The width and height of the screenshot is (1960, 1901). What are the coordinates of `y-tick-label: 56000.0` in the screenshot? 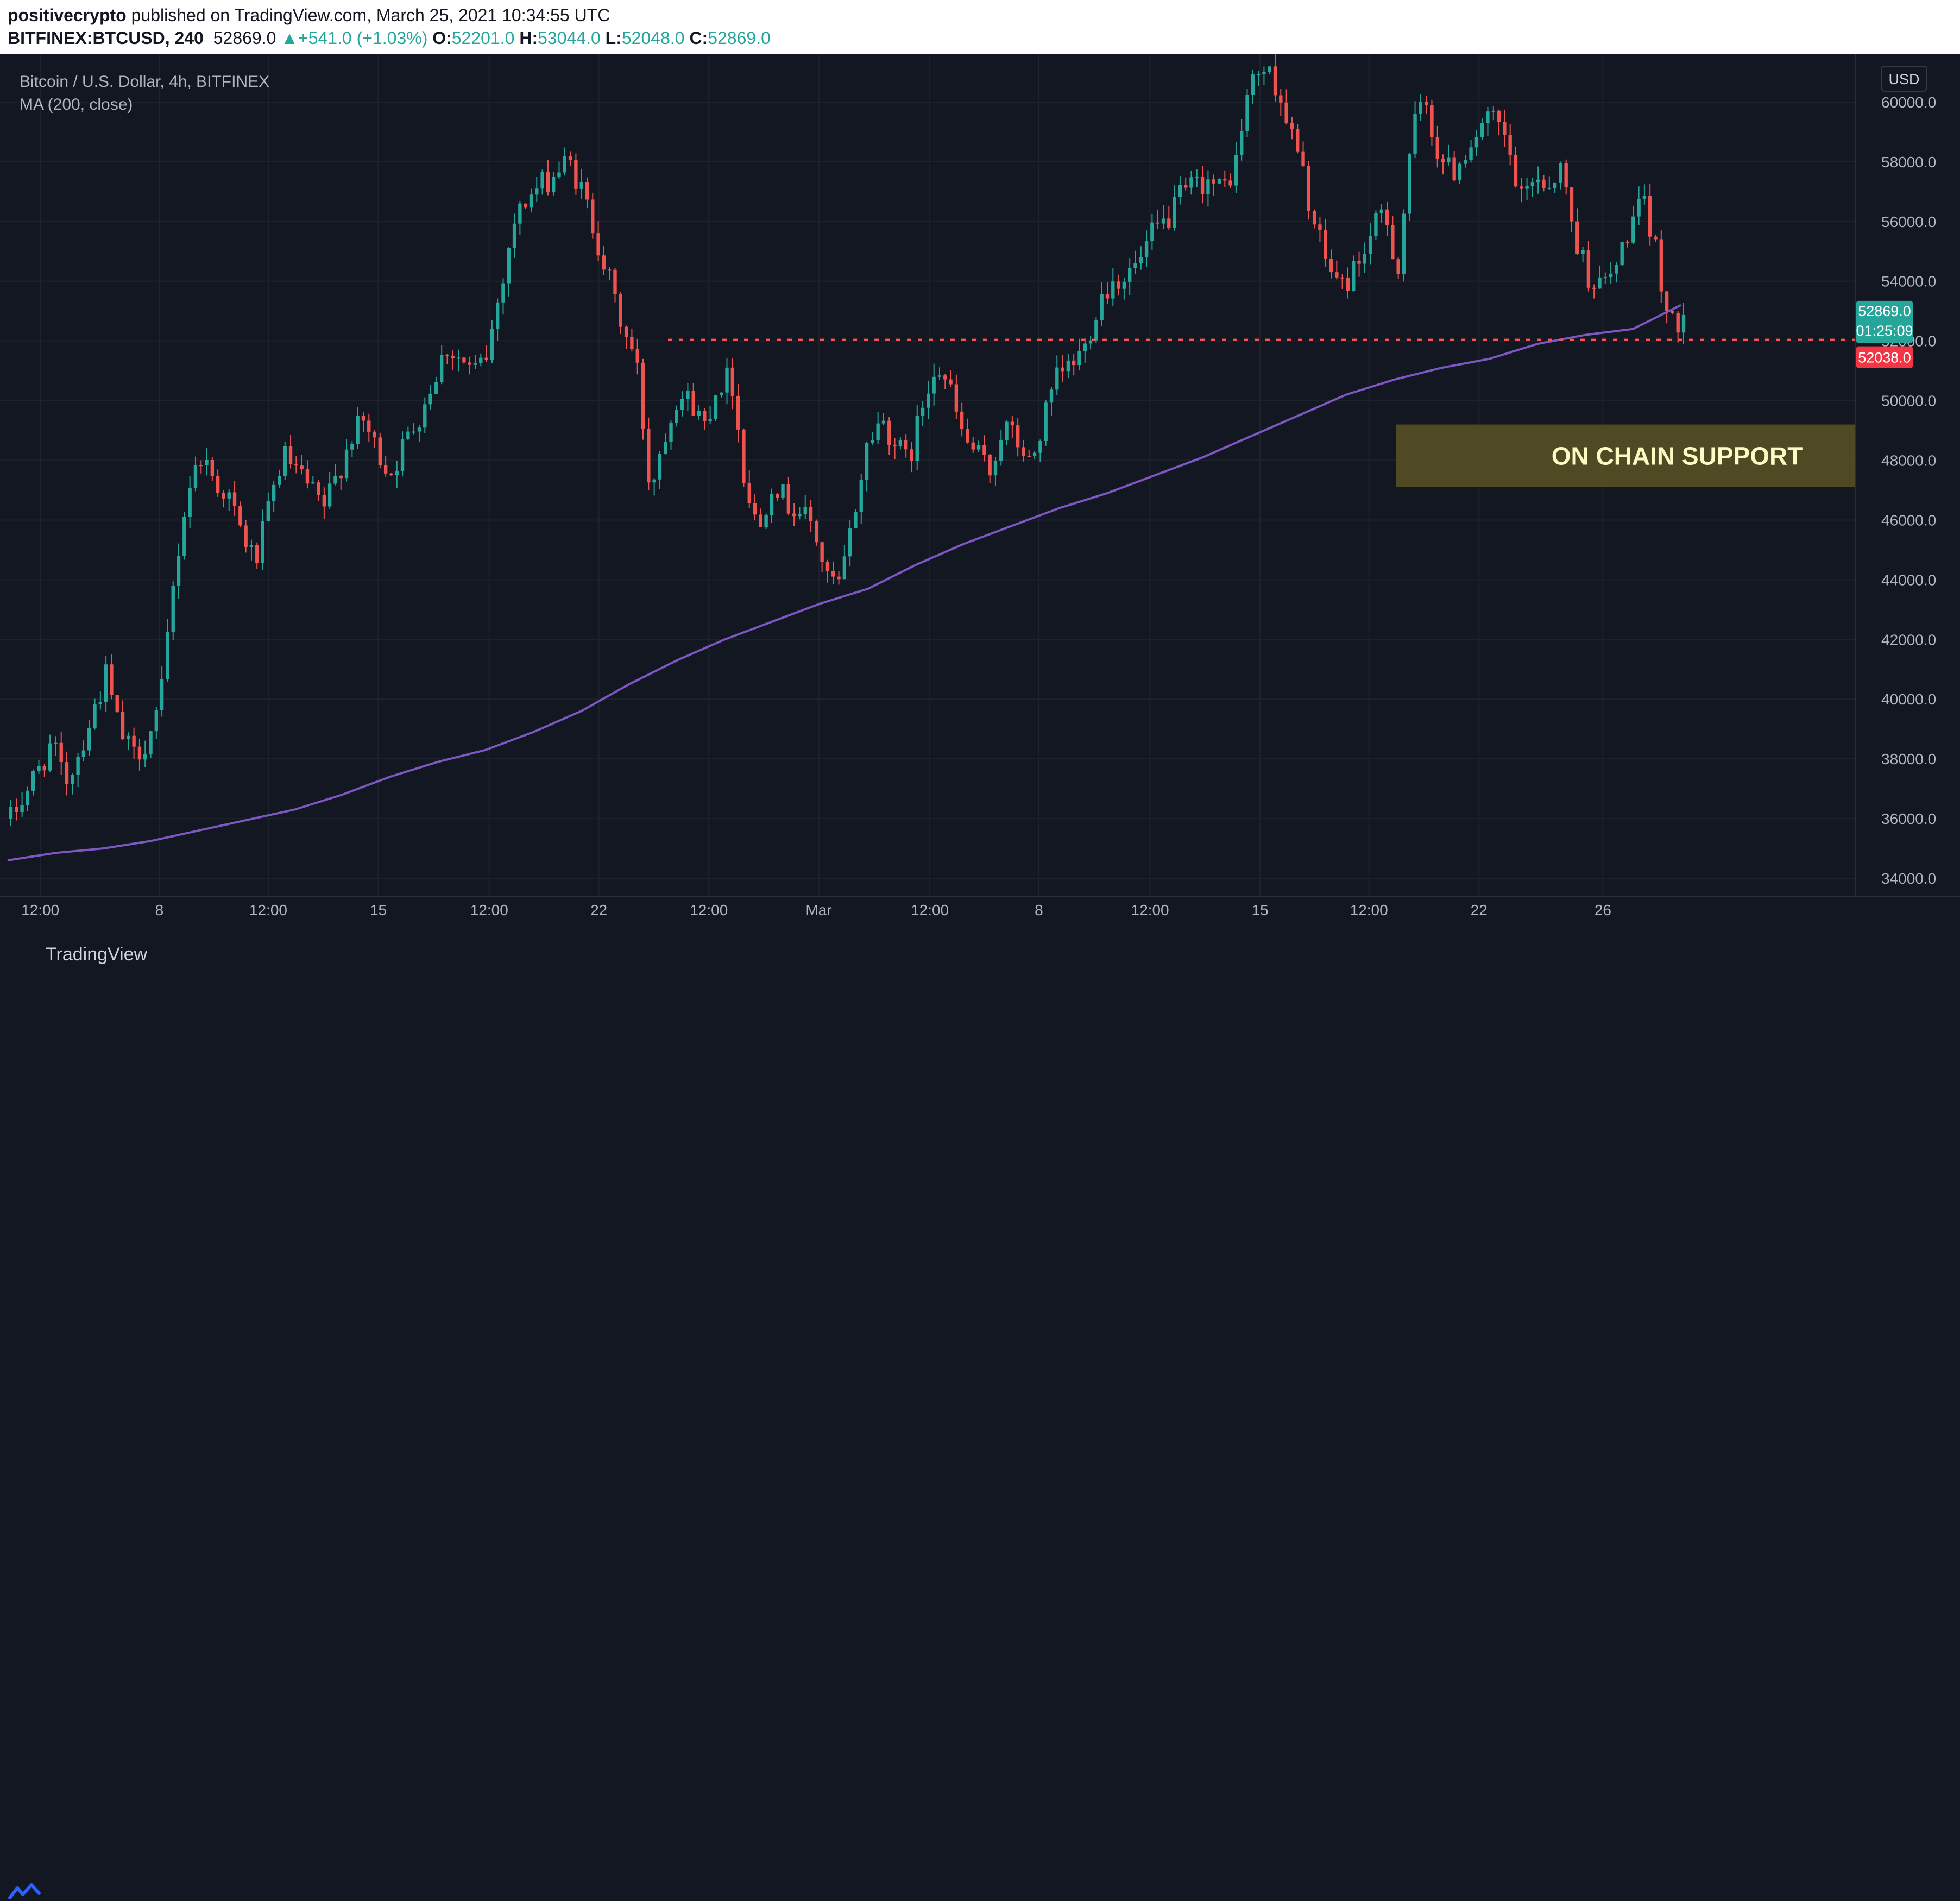 It's located at (1908, 221).